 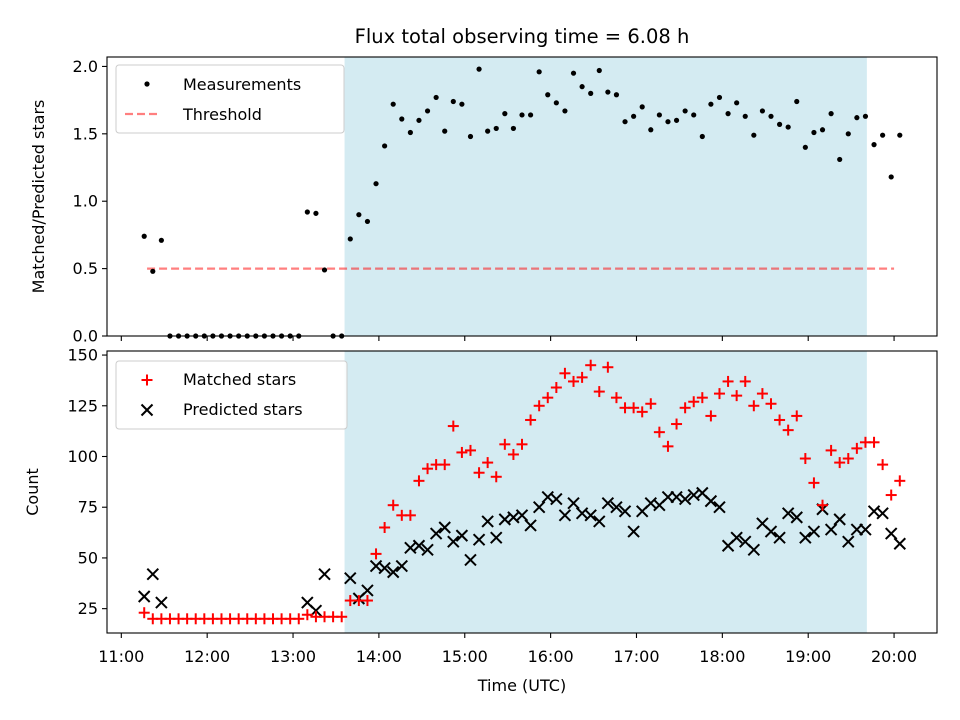 What do you see at coordinates (147, 410) in the screenshot?
I see `legend-marker-predicted` at bounding box center [147, 410].